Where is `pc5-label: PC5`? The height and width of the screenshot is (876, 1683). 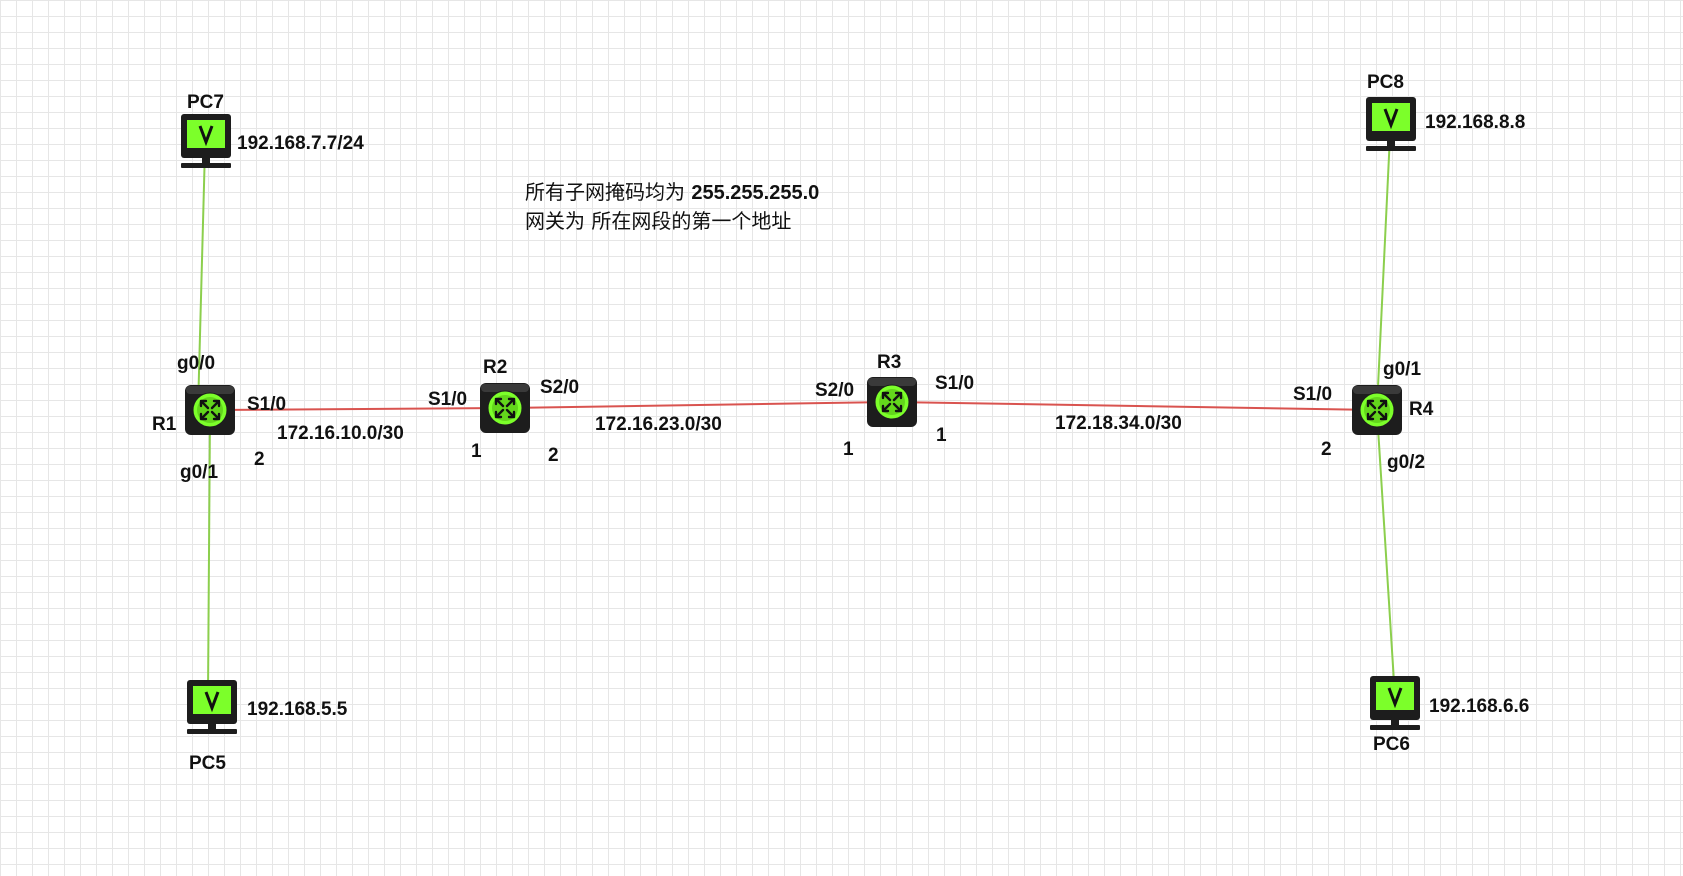 pc5-label: PC5 is located at coordinates (207, 763).